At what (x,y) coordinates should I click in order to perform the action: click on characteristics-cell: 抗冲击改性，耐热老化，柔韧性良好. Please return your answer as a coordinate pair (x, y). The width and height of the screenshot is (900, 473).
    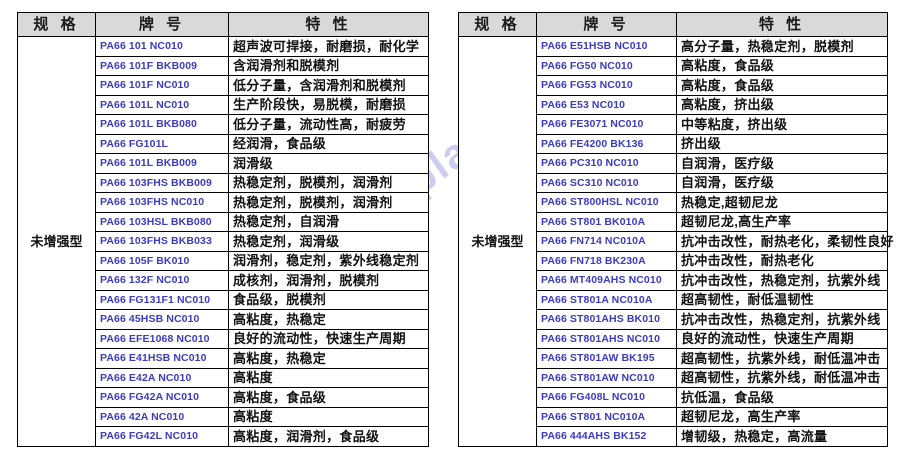
    Looking at the image, I should click on (785, 241).